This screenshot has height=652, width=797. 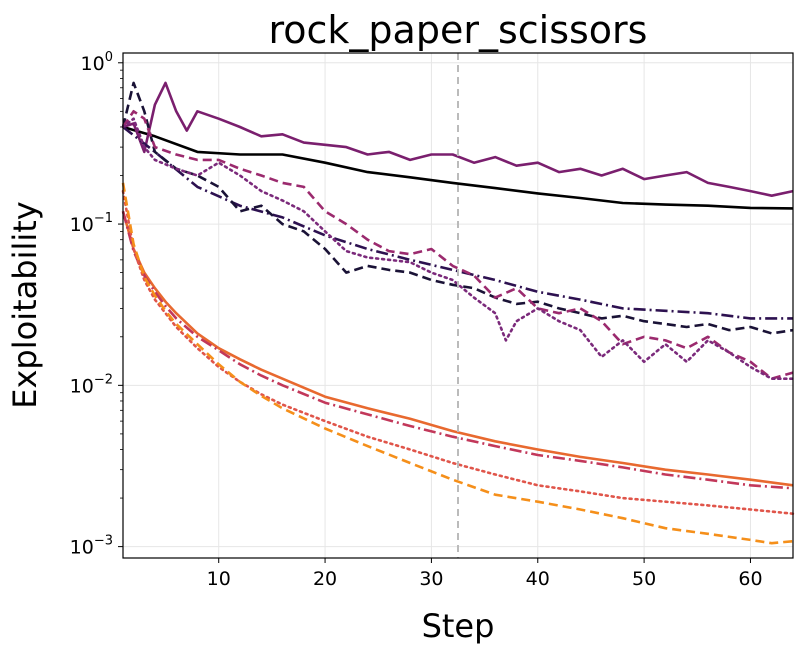 I want to click on x-tick-label: 60, so click(x=750, y=579).